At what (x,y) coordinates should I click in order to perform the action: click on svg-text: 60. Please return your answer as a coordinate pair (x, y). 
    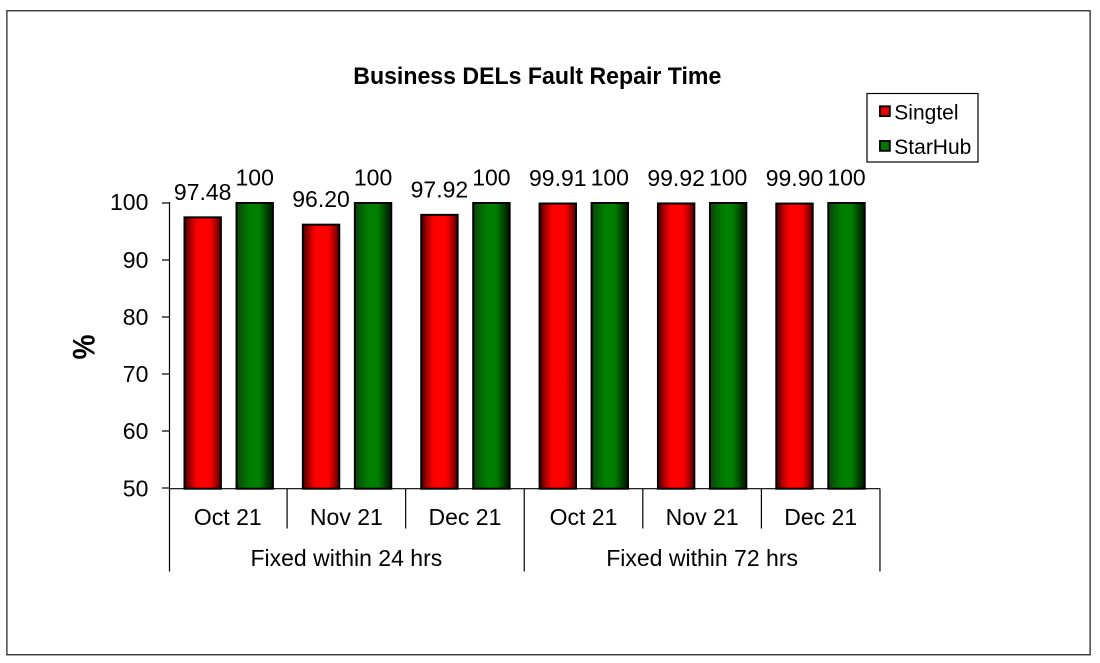
    Looking at the image, I should click on (136, 431).